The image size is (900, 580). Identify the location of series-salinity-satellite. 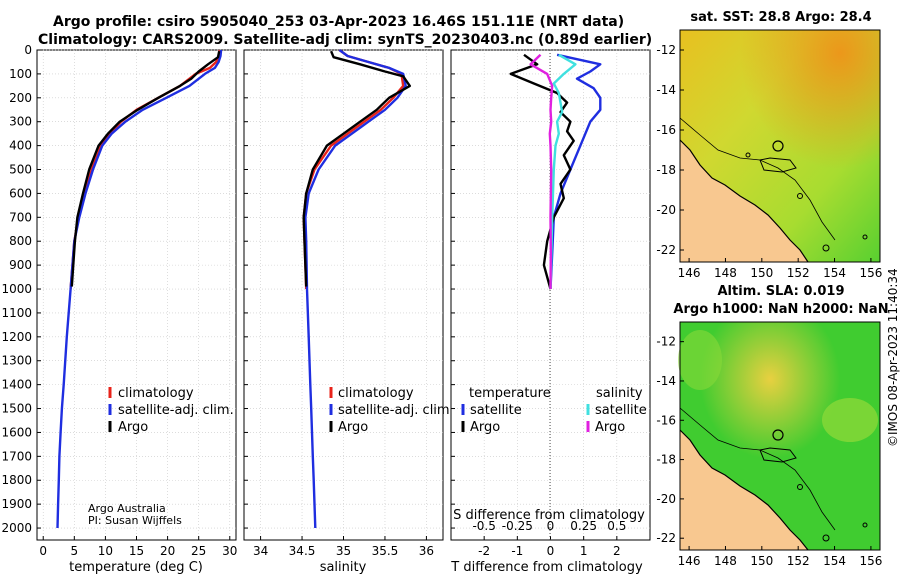
(563, 171).